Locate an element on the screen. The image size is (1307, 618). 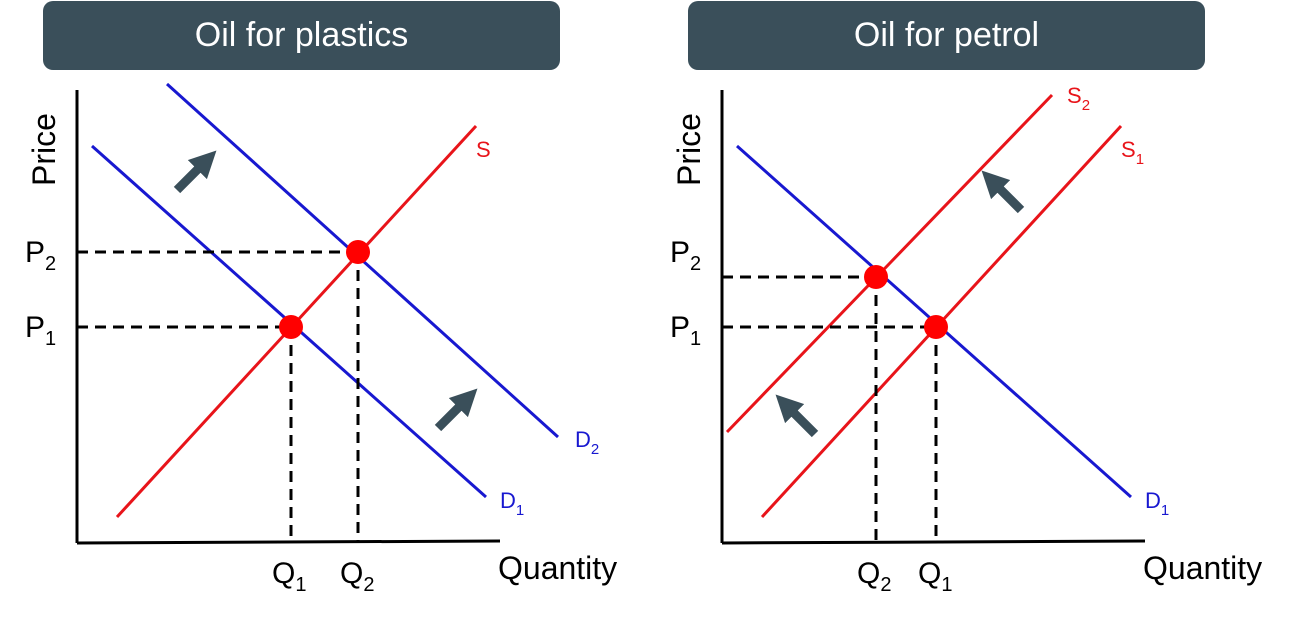
right-q1-sub: 1 is located at coordinates (946, 585).